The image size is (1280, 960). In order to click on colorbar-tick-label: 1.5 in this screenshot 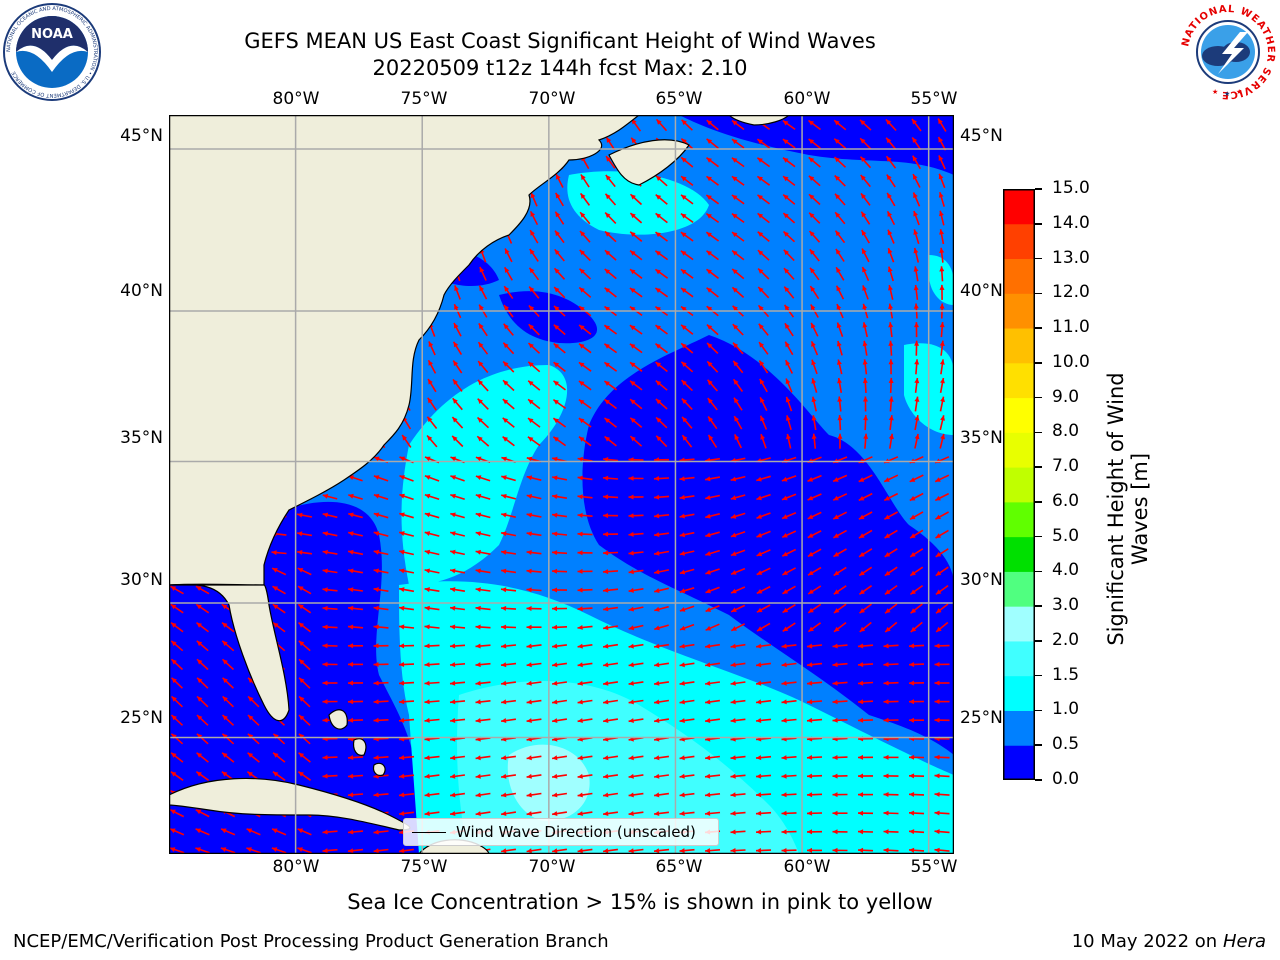, I will do `click(1066, 674)`.